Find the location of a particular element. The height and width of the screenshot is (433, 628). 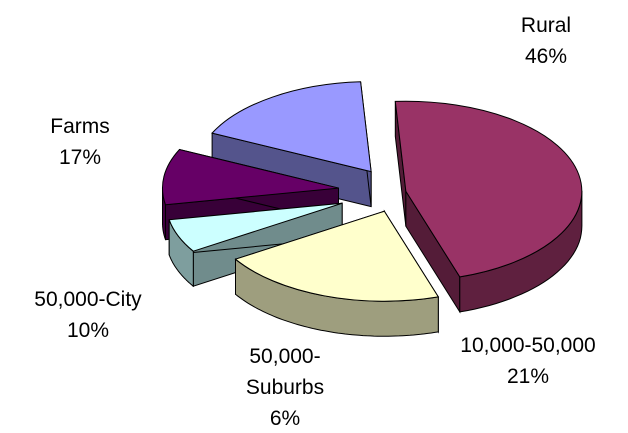

slice-label-0: Rural 46% is located at coordinates (546, 41).